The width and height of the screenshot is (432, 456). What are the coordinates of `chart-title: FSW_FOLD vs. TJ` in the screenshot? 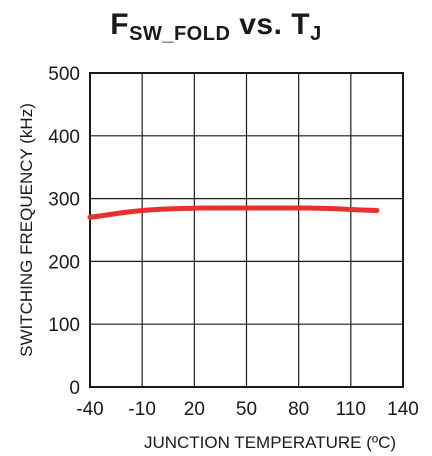 It's located at (216, 26).